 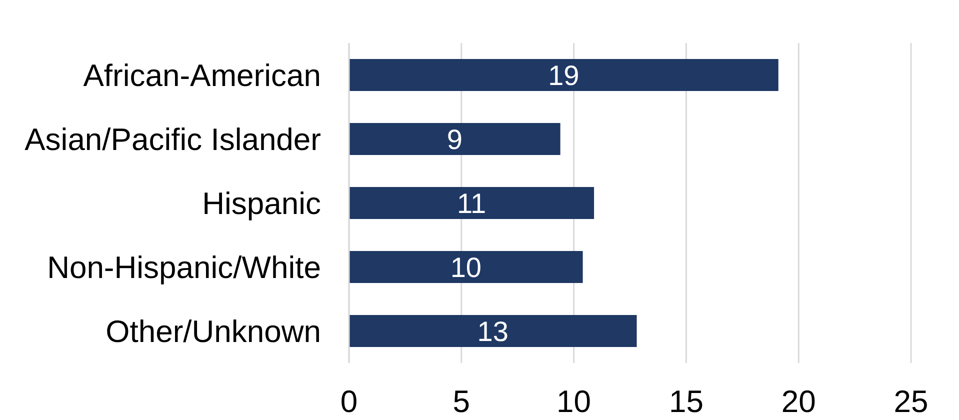 I want to click on x-tick-label: 0, so click(x=349, y=402).